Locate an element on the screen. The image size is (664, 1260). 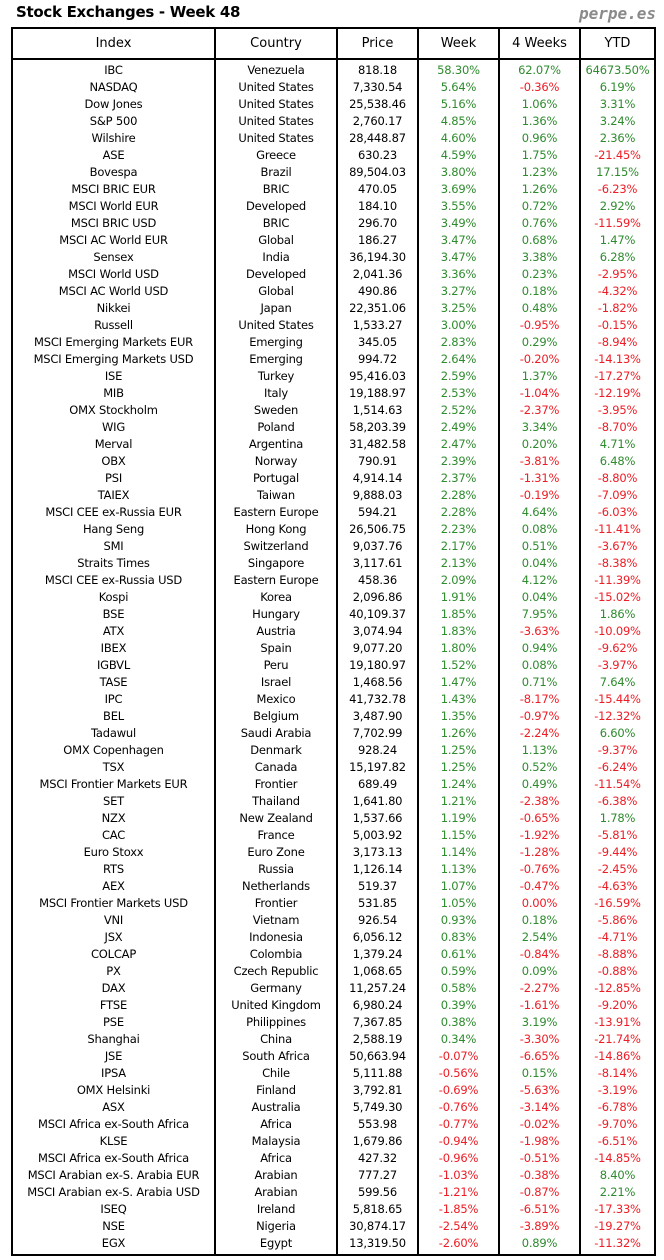
cell-4-weeks: 4.12% is located at coordinates (540, 580).